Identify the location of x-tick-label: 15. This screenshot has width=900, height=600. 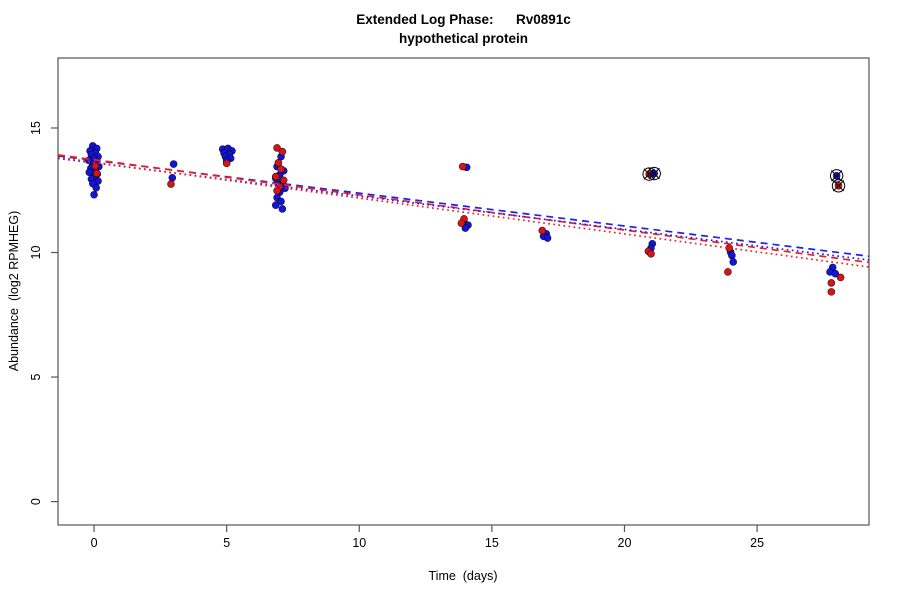
(492, 543).